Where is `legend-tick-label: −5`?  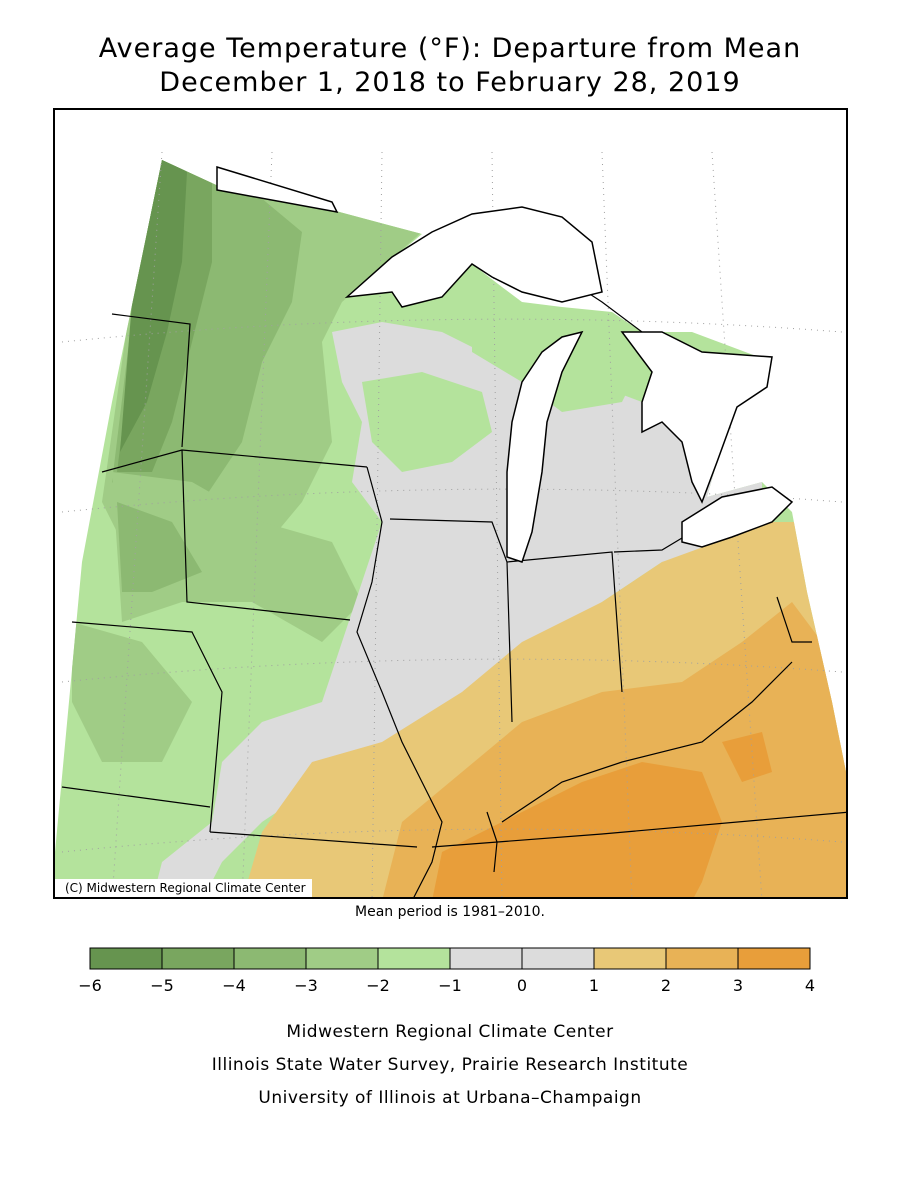
legend-tick-label: −5 is located at coordinates (162, 985).